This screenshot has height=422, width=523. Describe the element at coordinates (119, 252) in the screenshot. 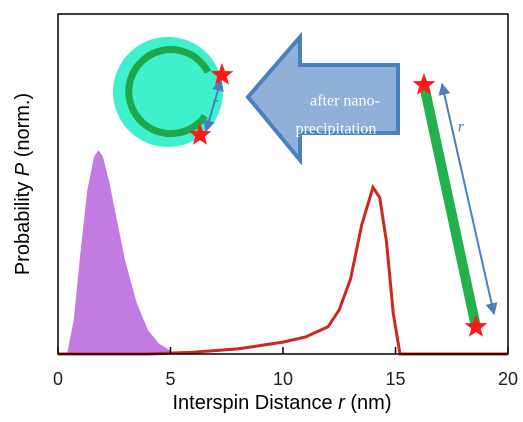

I see `area` at that location.